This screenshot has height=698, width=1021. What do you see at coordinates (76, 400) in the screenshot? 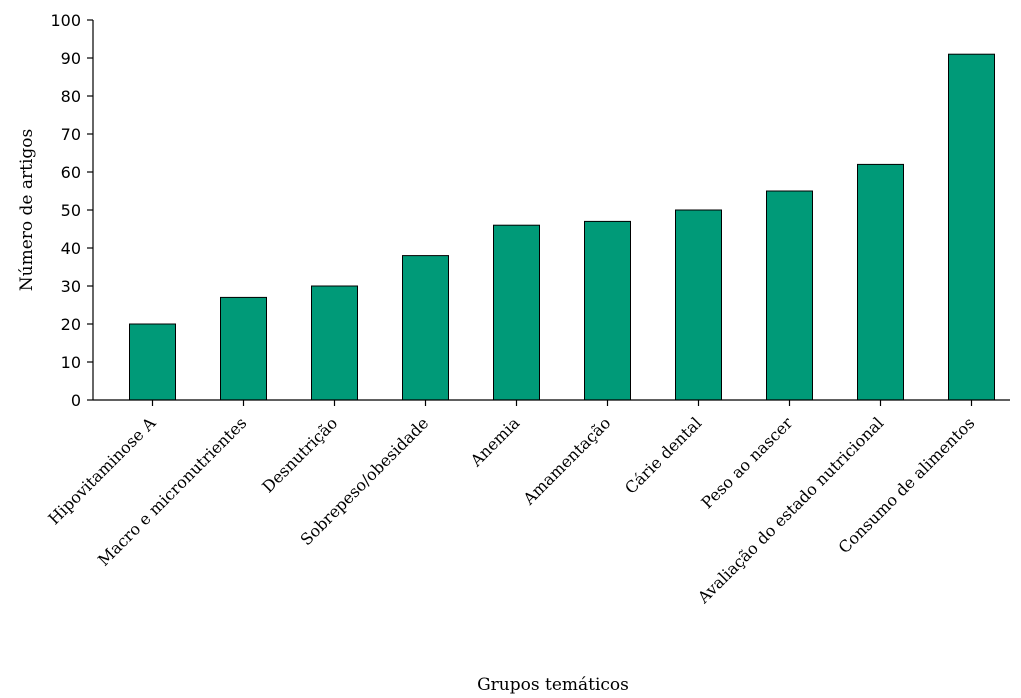
I see `y-tick-label: 0` at bounding box center [76, 400].